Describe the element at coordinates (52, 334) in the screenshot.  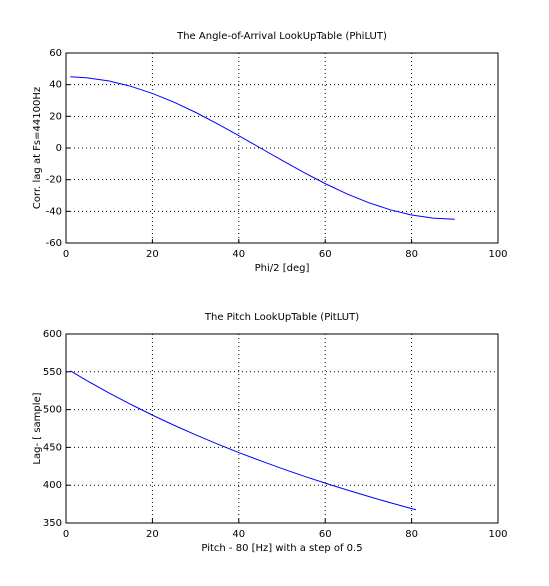
I see `y-tick-label: 600` at that location.